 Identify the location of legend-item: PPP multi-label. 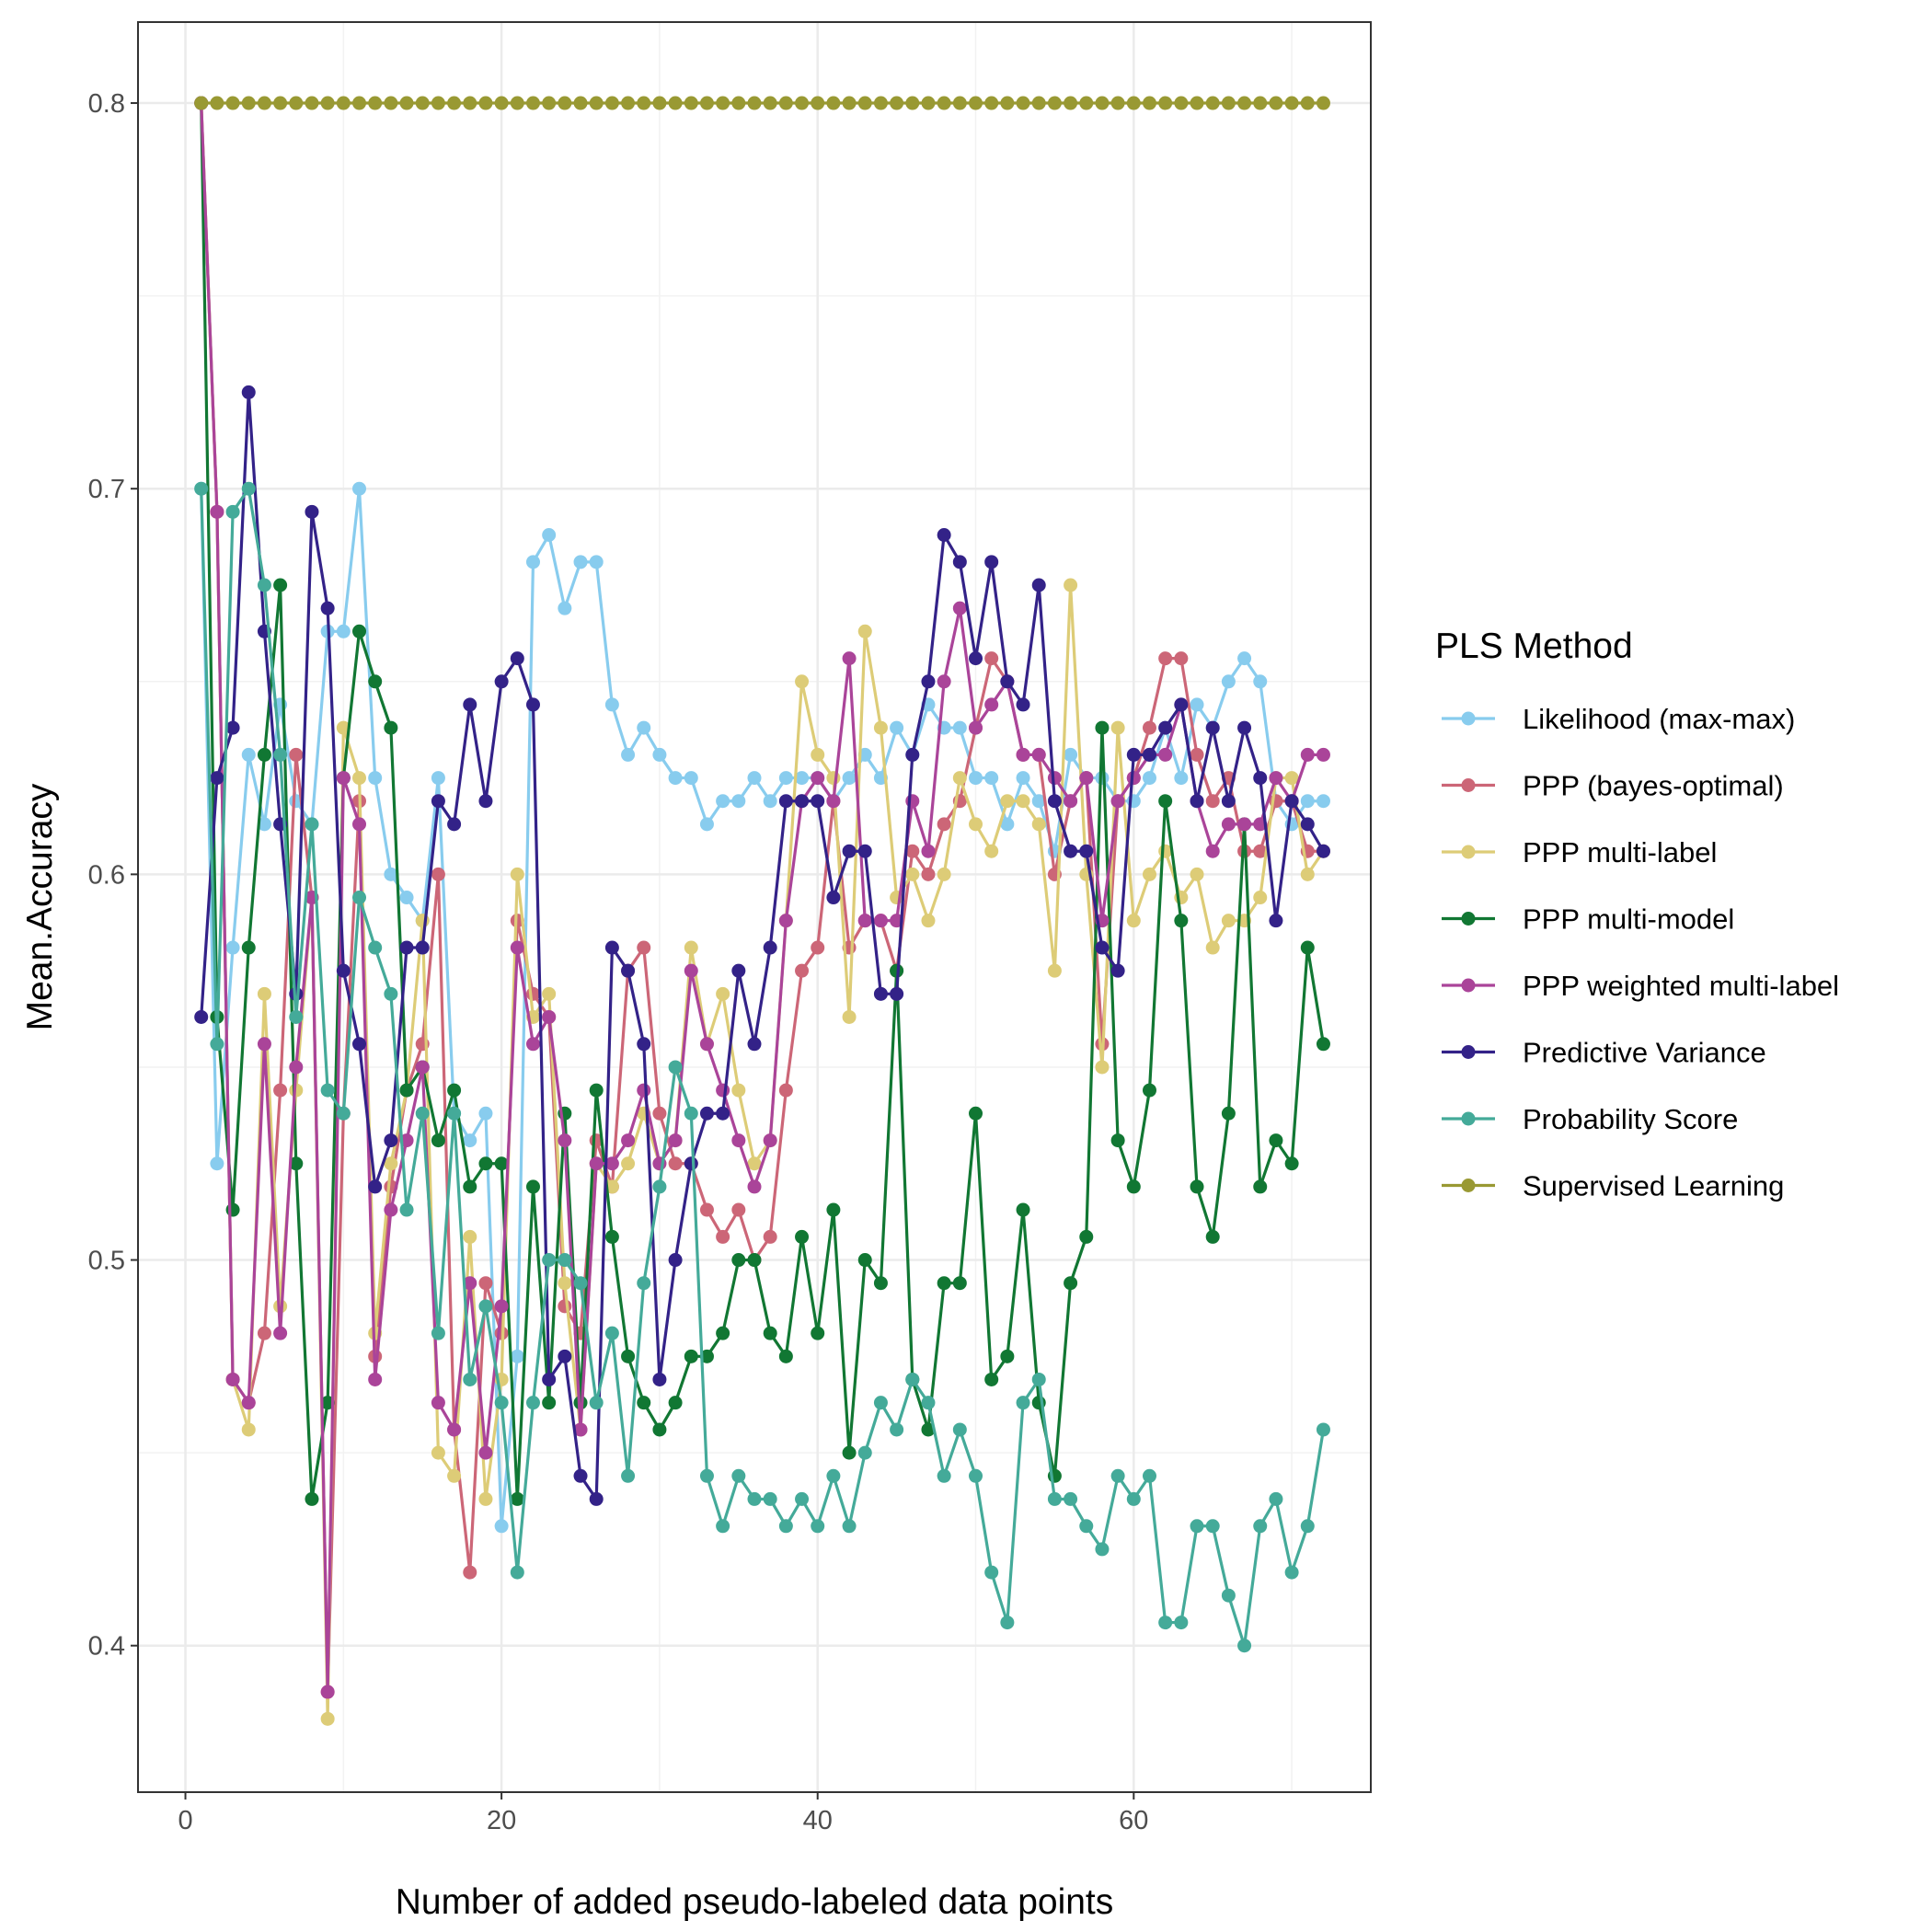
(1579, 852).